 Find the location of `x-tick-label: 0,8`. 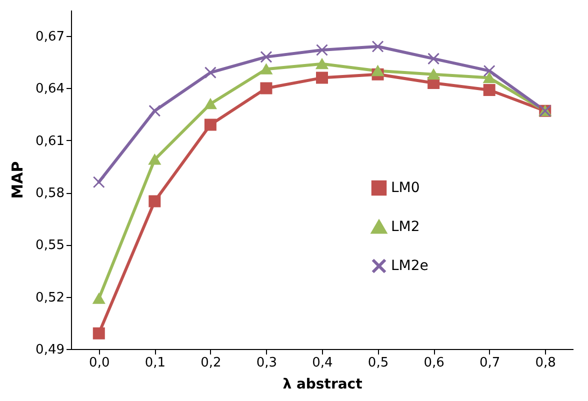

x-tick-label: 0,8 is located at coordinates (545, 363).